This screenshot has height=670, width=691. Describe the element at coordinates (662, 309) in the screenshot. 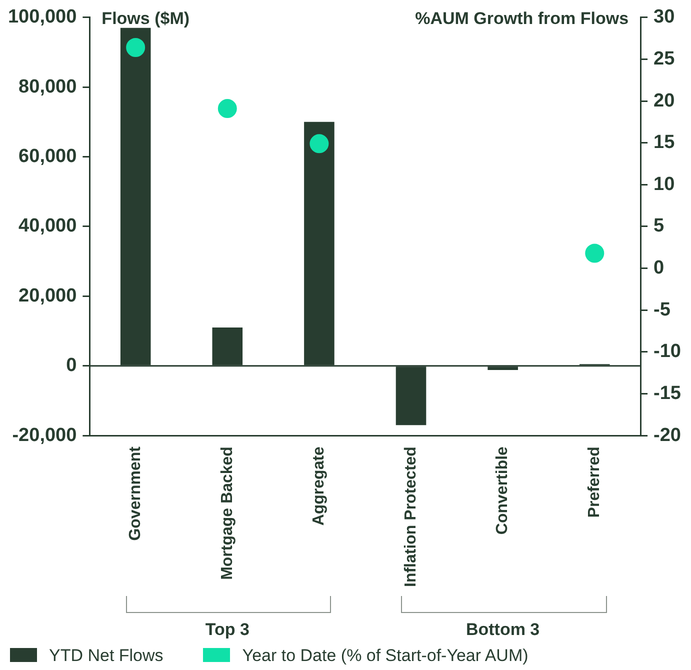

I see `y2-tick-label: -5` at that location.